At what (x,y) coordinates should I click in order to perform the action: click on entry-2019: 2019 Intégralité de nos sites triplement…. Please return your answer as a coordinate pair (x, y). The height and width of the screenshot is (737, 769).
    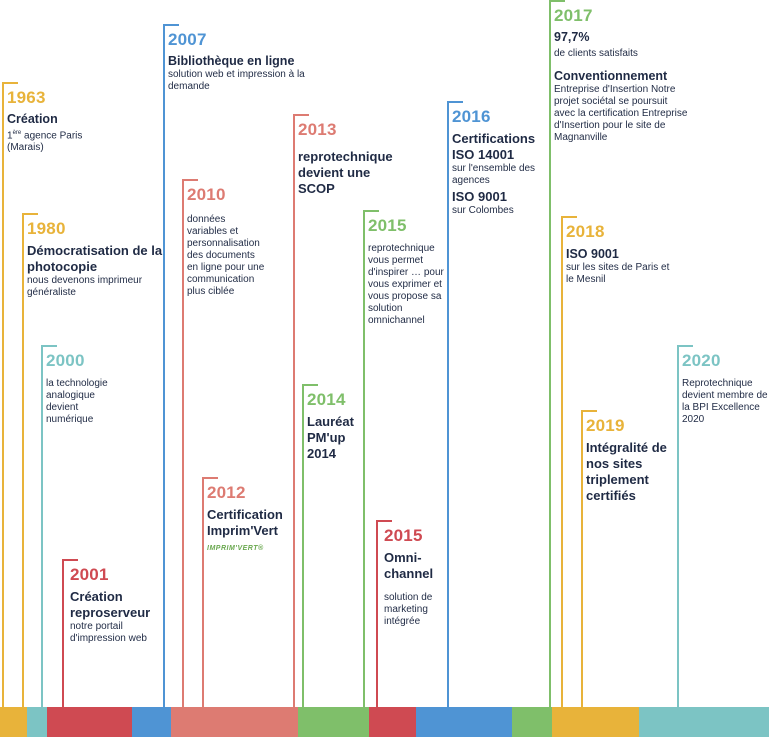
    Looking at the image, I should click on (628, 558).